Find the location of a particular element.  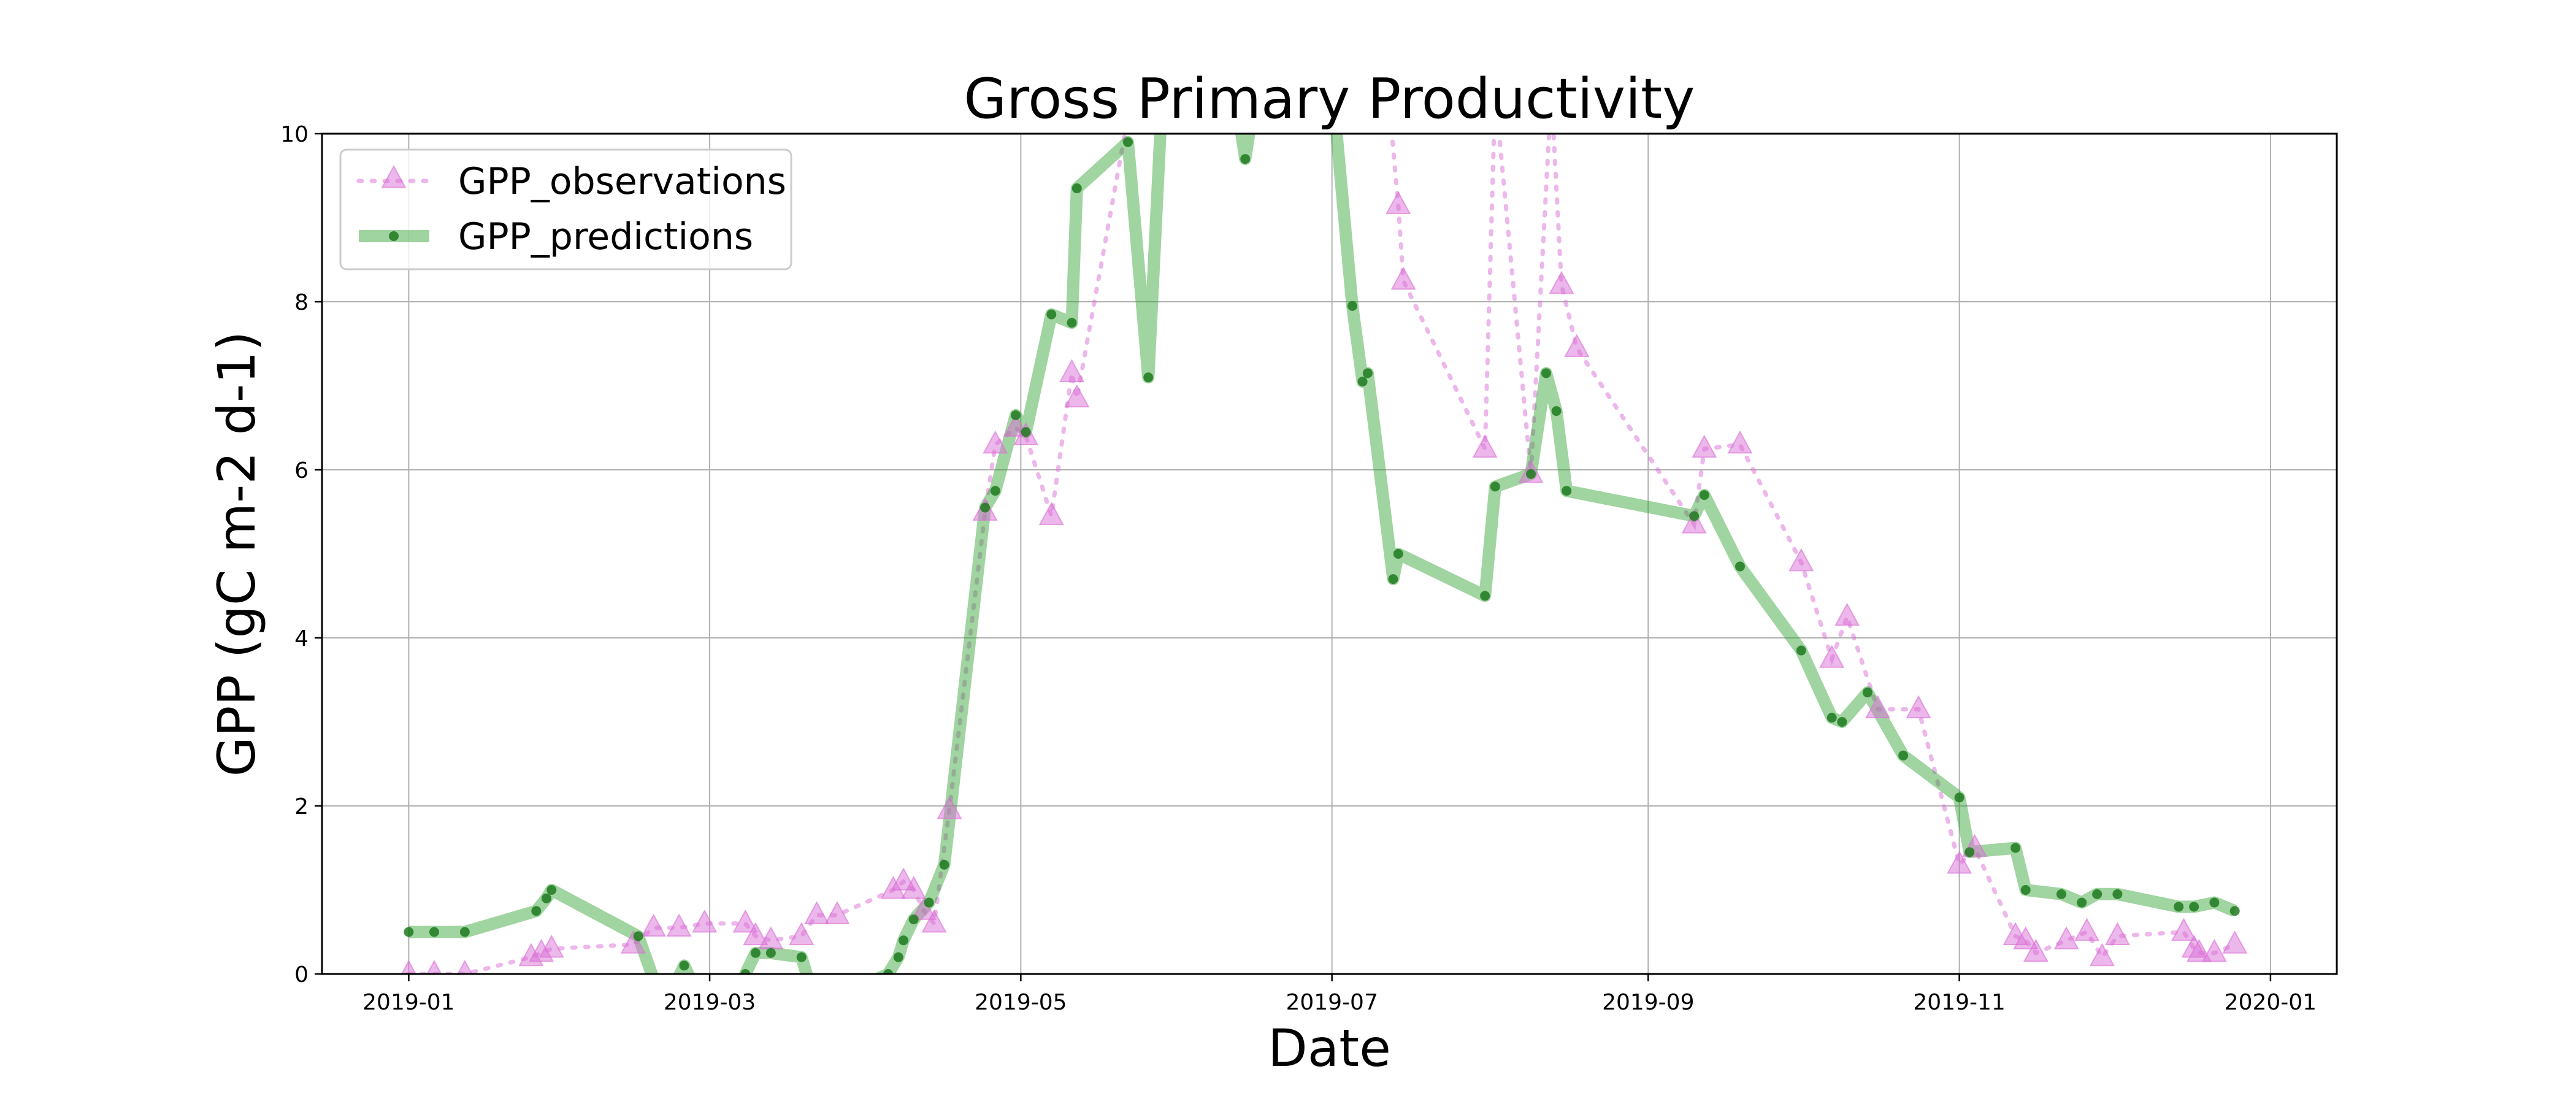

y-tick-label: 10 is located at coordinates (294, 134).